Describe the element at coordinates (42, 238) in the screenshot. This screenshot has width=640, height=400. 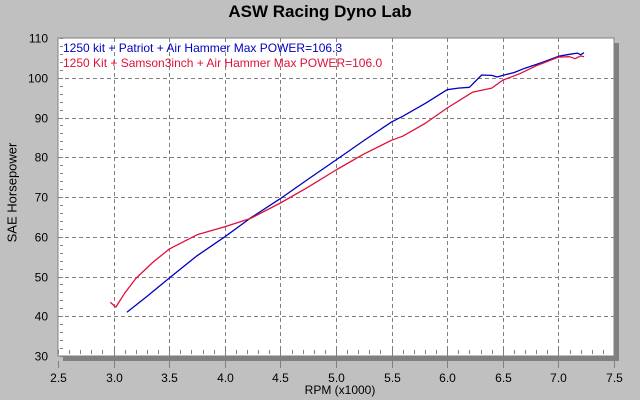
I see `y-tick-label: 60` at that location.